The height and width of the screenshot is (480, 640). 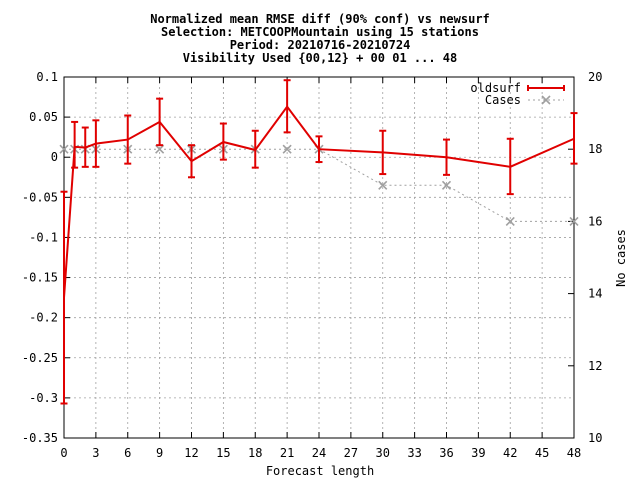 I want to click on x-tick-label: 33, so click(x=414, y=453).